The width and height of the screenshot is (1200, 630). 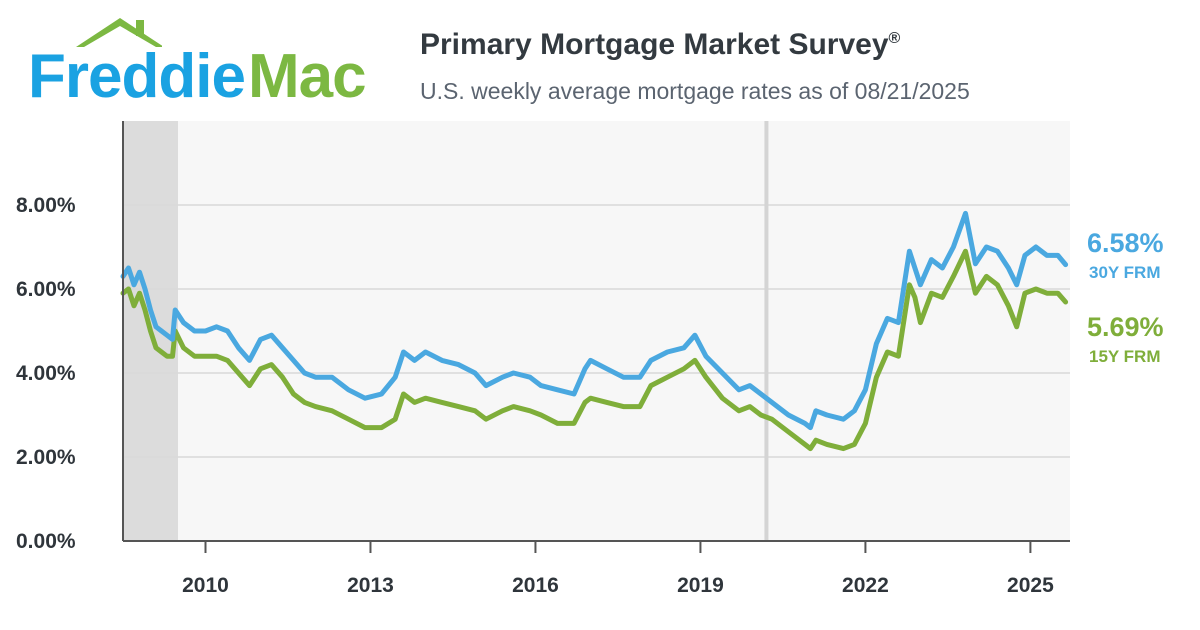 What do you see at coordinates (1125, 327) in the screenshot?
I see `series-end-value: 5.69%` at bounding box center [1125, 327].